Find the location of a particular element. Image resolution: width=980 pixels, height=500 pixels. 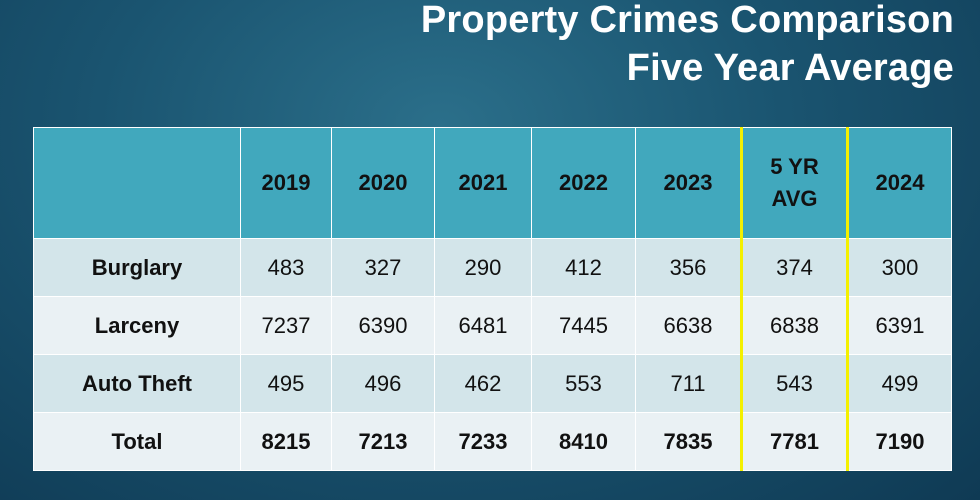

table-cell: 553 is located at coordinates (583, 383).